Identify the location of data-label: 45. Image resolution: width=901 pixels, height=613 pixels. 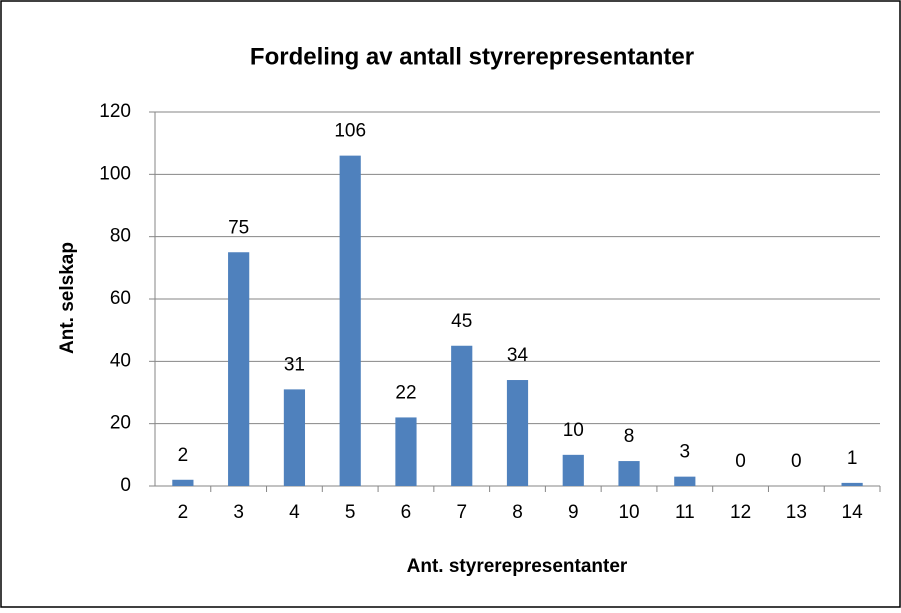
(461, 321).